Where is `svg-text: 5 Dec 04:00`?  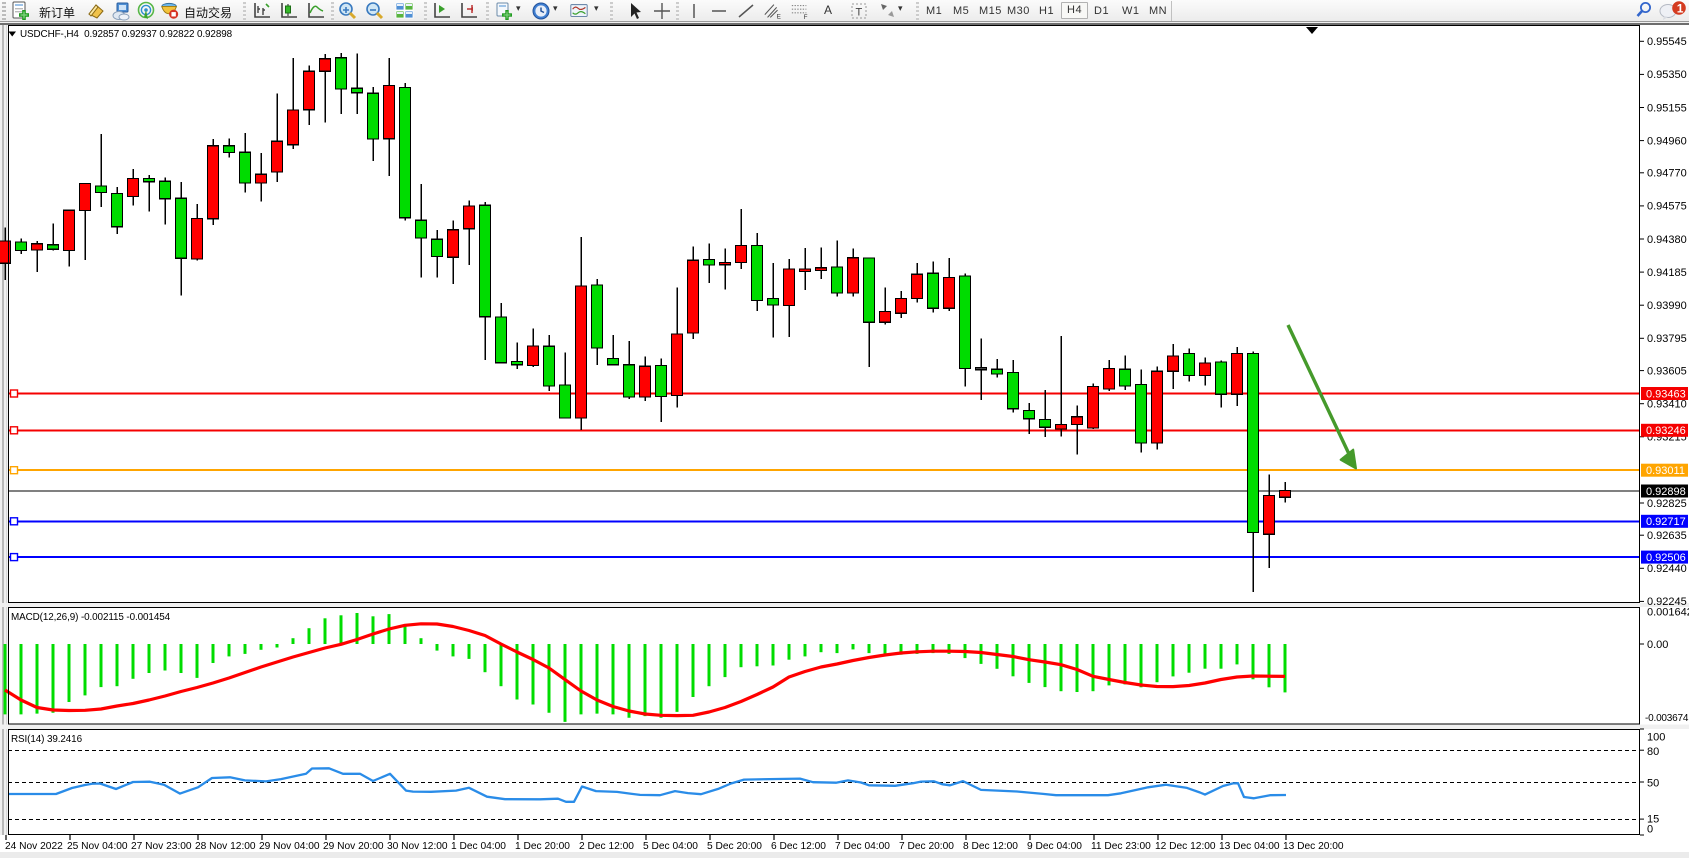 svg-text: 5 Dec 04:00 is located at coordinates (670, 846).